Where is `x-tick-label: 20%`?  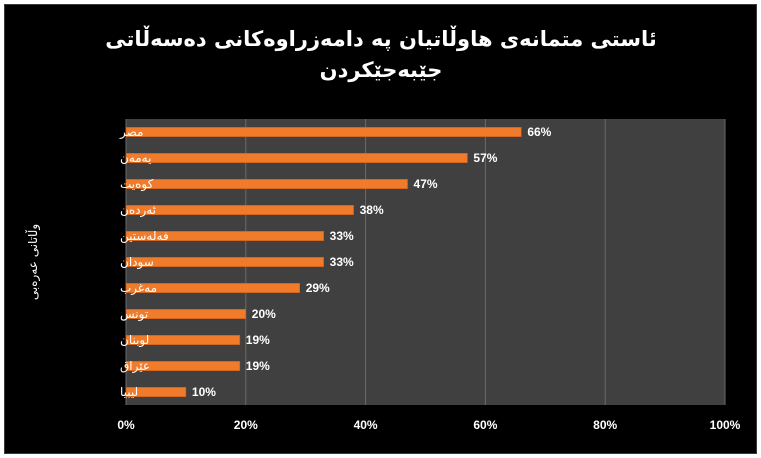 x-tick-label: 20% is located at coordinates (246, 425).